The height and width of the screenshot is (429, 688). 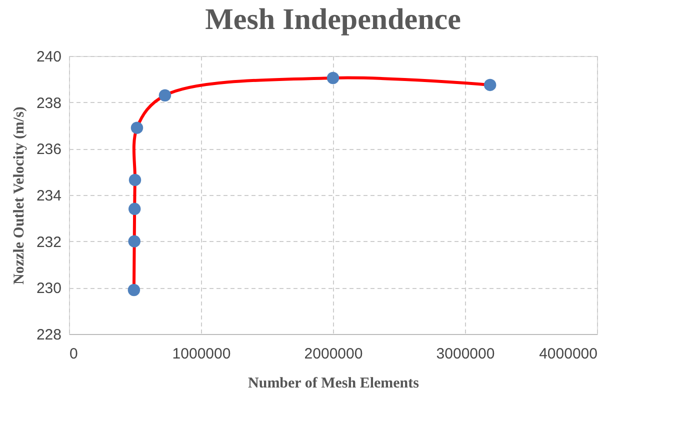 I want to click on x-axis-title: Number of Mesh Elements, so click(x=334, y=384).